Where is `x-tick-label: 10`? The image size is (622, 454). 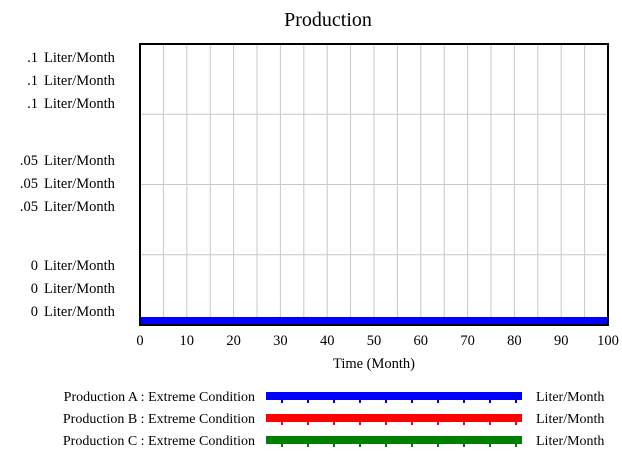 x-tick-label: 10 is located at coordinates (187, 341).